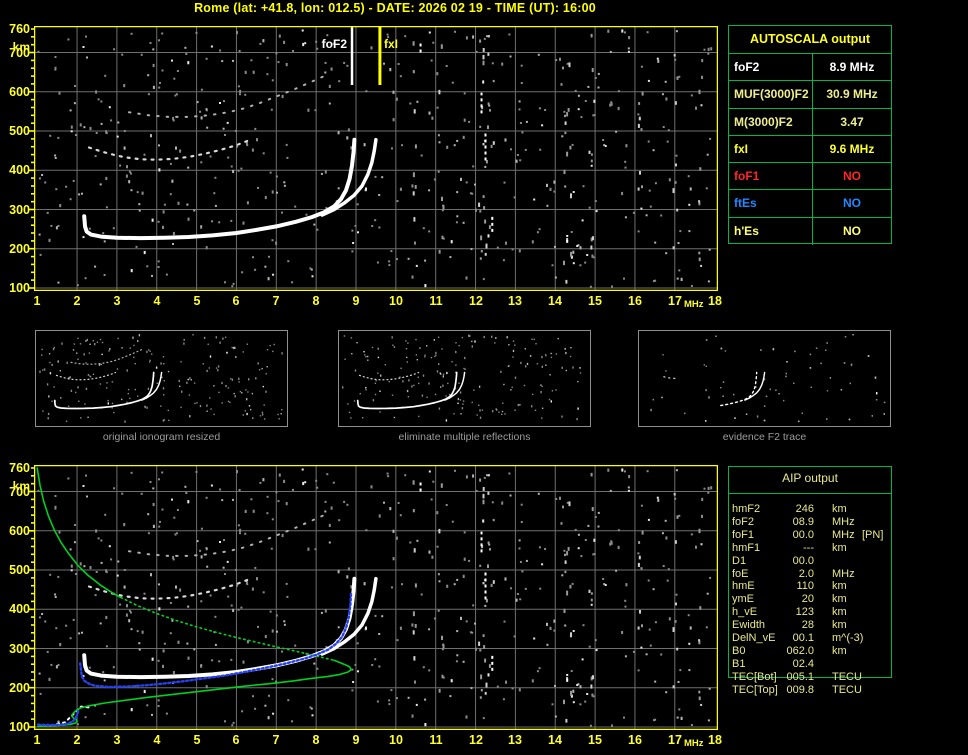 The image size is (968, 755). I want to click on x-tick-2-bottom: 2, so click(77, 740).